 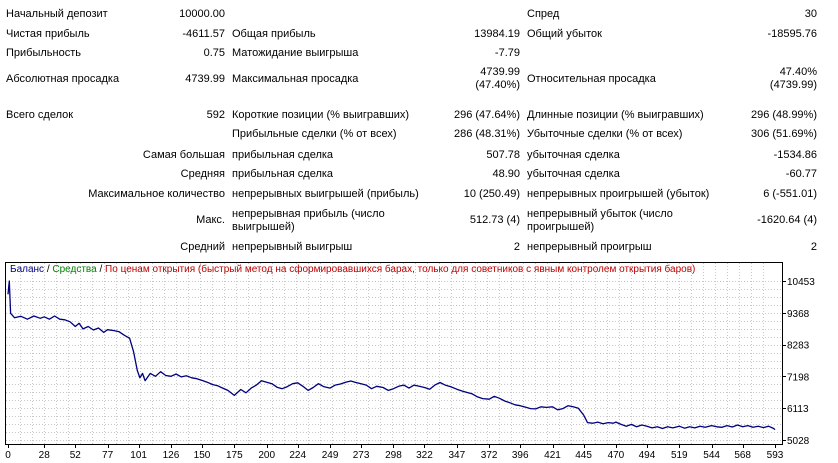 I want to click on largest-profit-label: прибыльная сделка, so click(x=283, y=155).